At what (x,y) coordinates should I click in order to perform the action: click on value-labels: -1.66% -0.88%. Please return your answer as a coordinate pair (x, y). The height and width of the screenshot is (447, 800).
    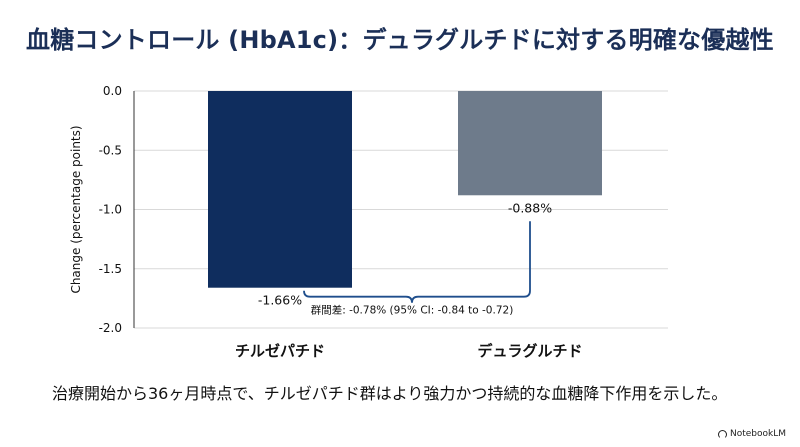
    Looking at the image, I should click on (405, 253).